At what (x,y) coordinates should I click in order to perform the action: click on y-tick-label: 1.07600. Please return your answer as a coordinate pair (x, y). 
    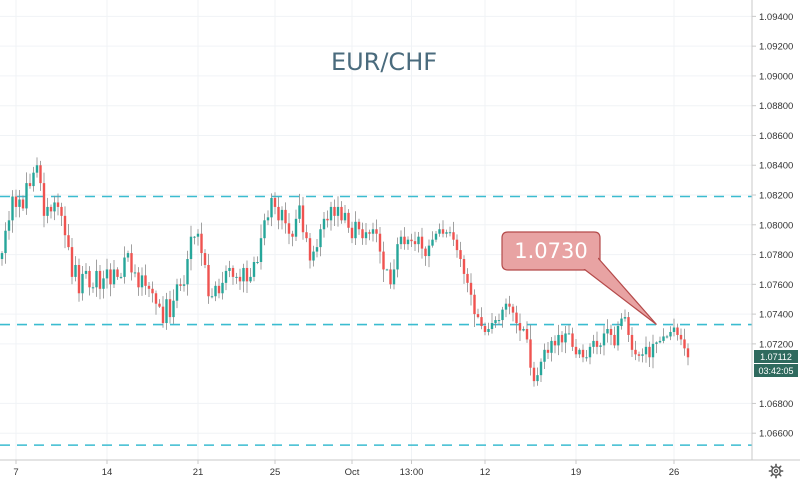
    Looking at the image, I should click on (776, 285).